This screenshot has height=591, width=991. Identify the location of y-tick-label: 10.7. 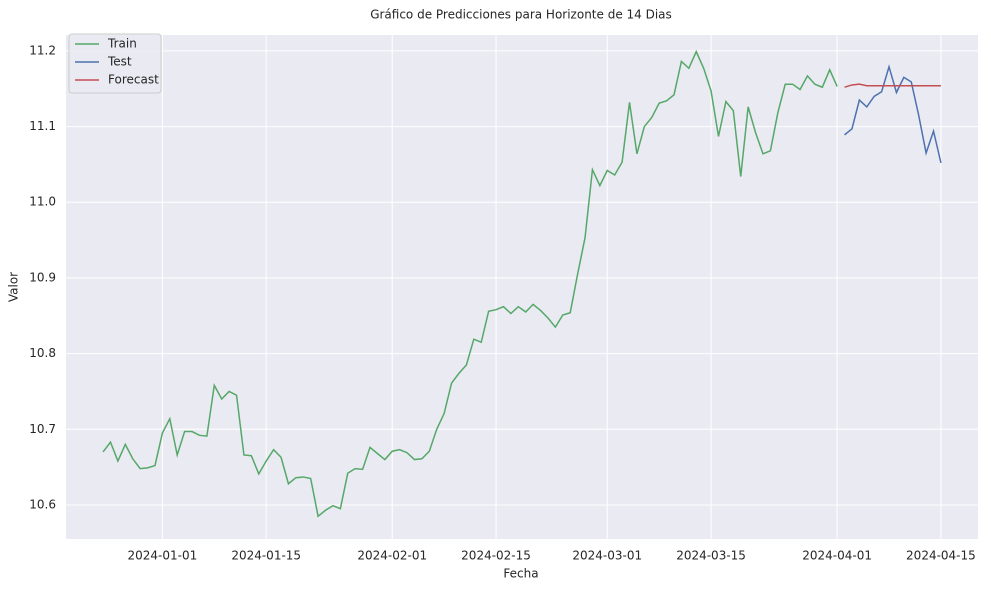
(42, 429).